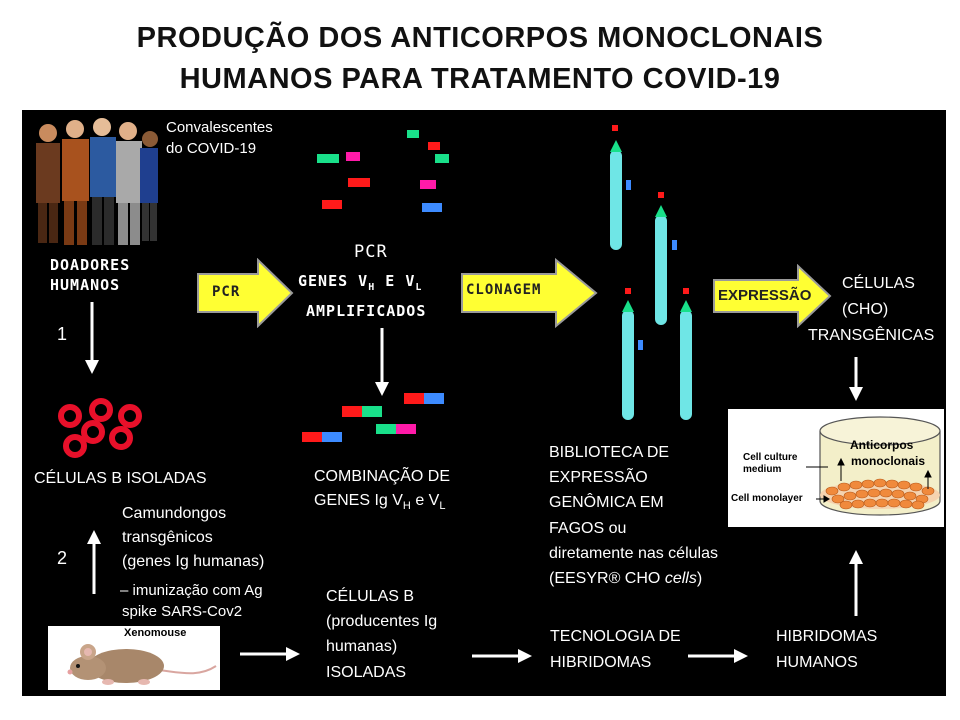 Image resolution: width=960 pixels, height=720 pixels. What do you see at coordinates (372, 287) in the screenshot?
I see `pcr-sub-h: H` at bounding box center [372, 287].